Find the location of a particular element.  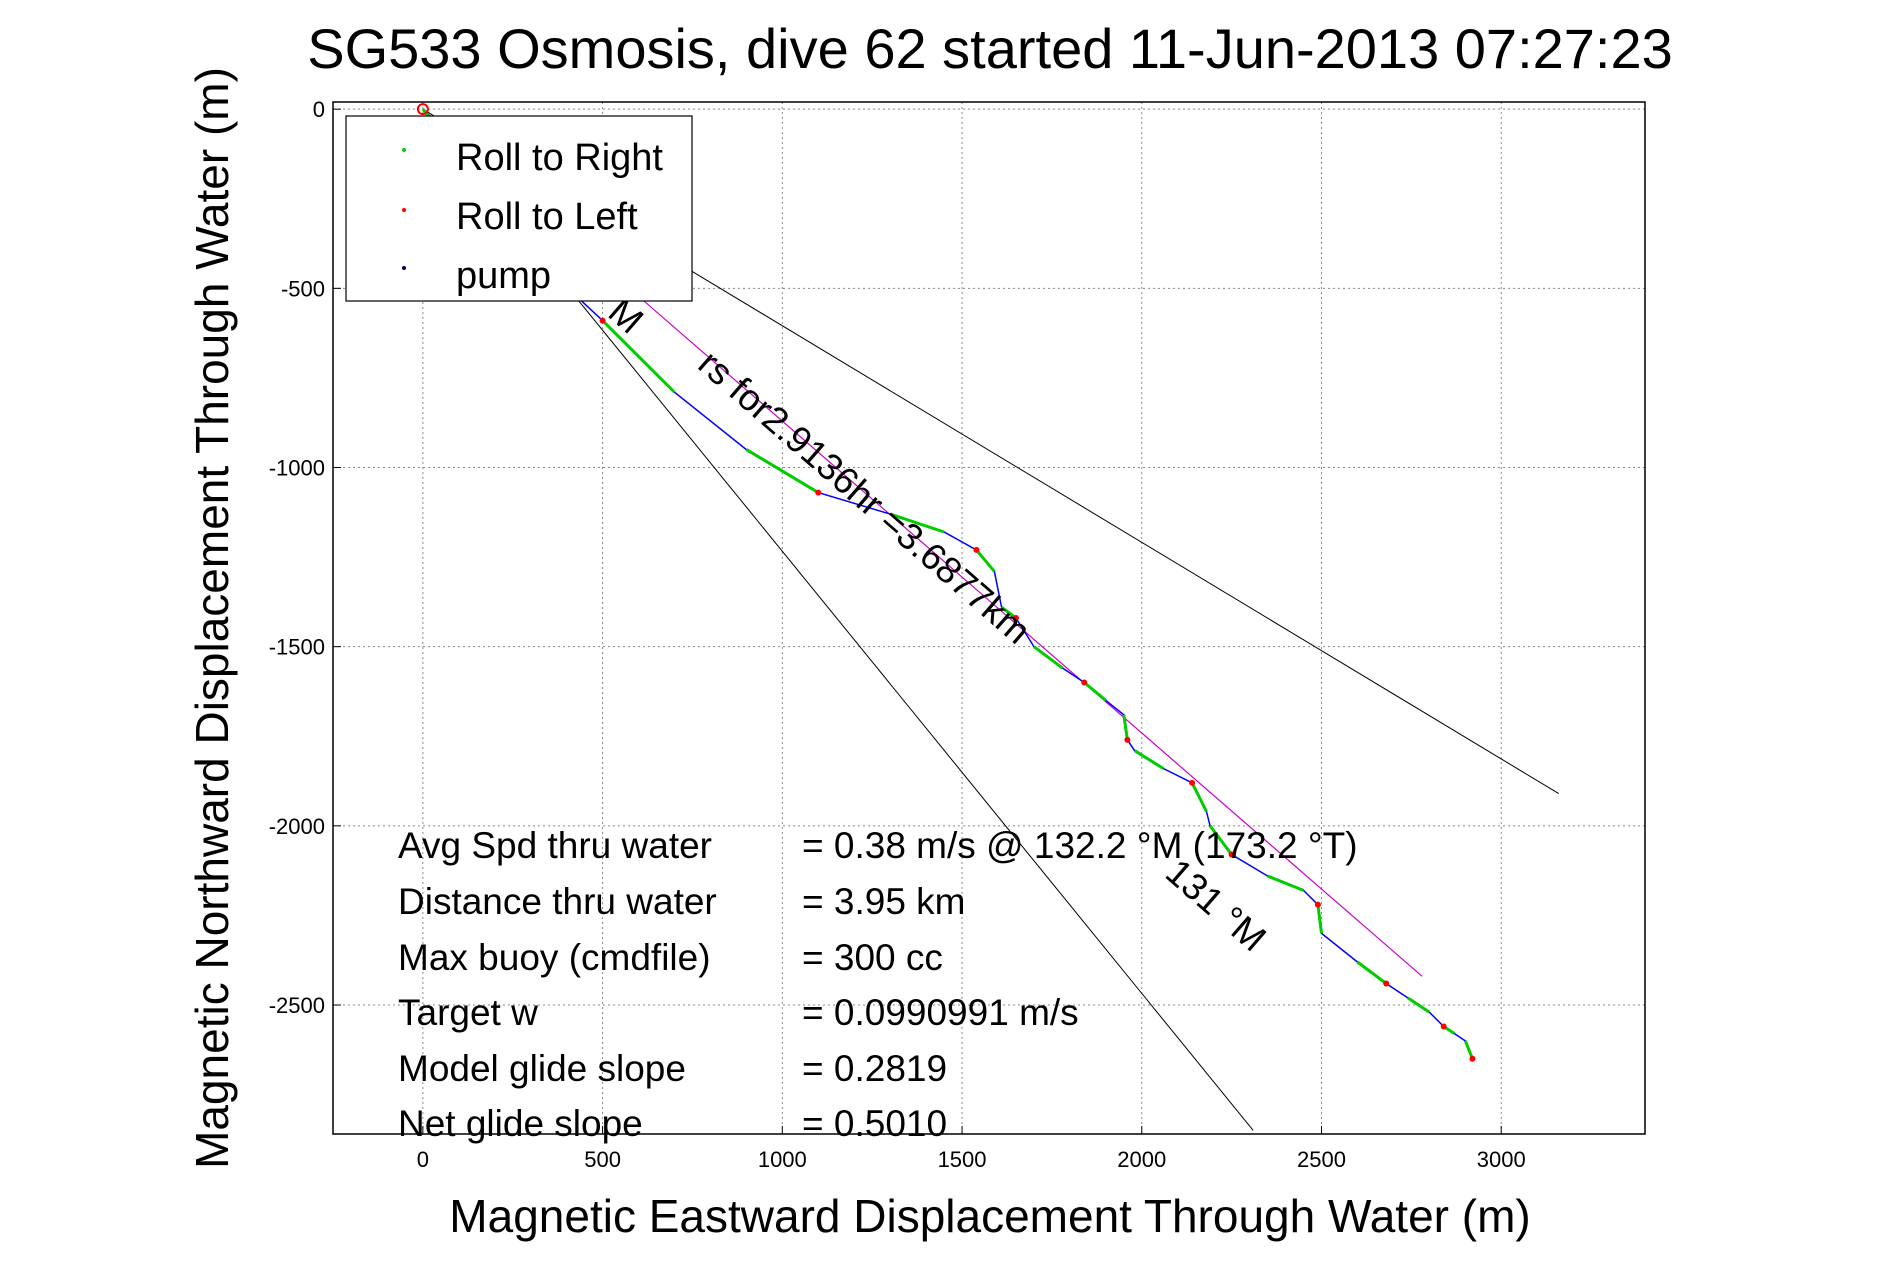

x-tick-label: 1000 is located at coordinates (782, 1159).